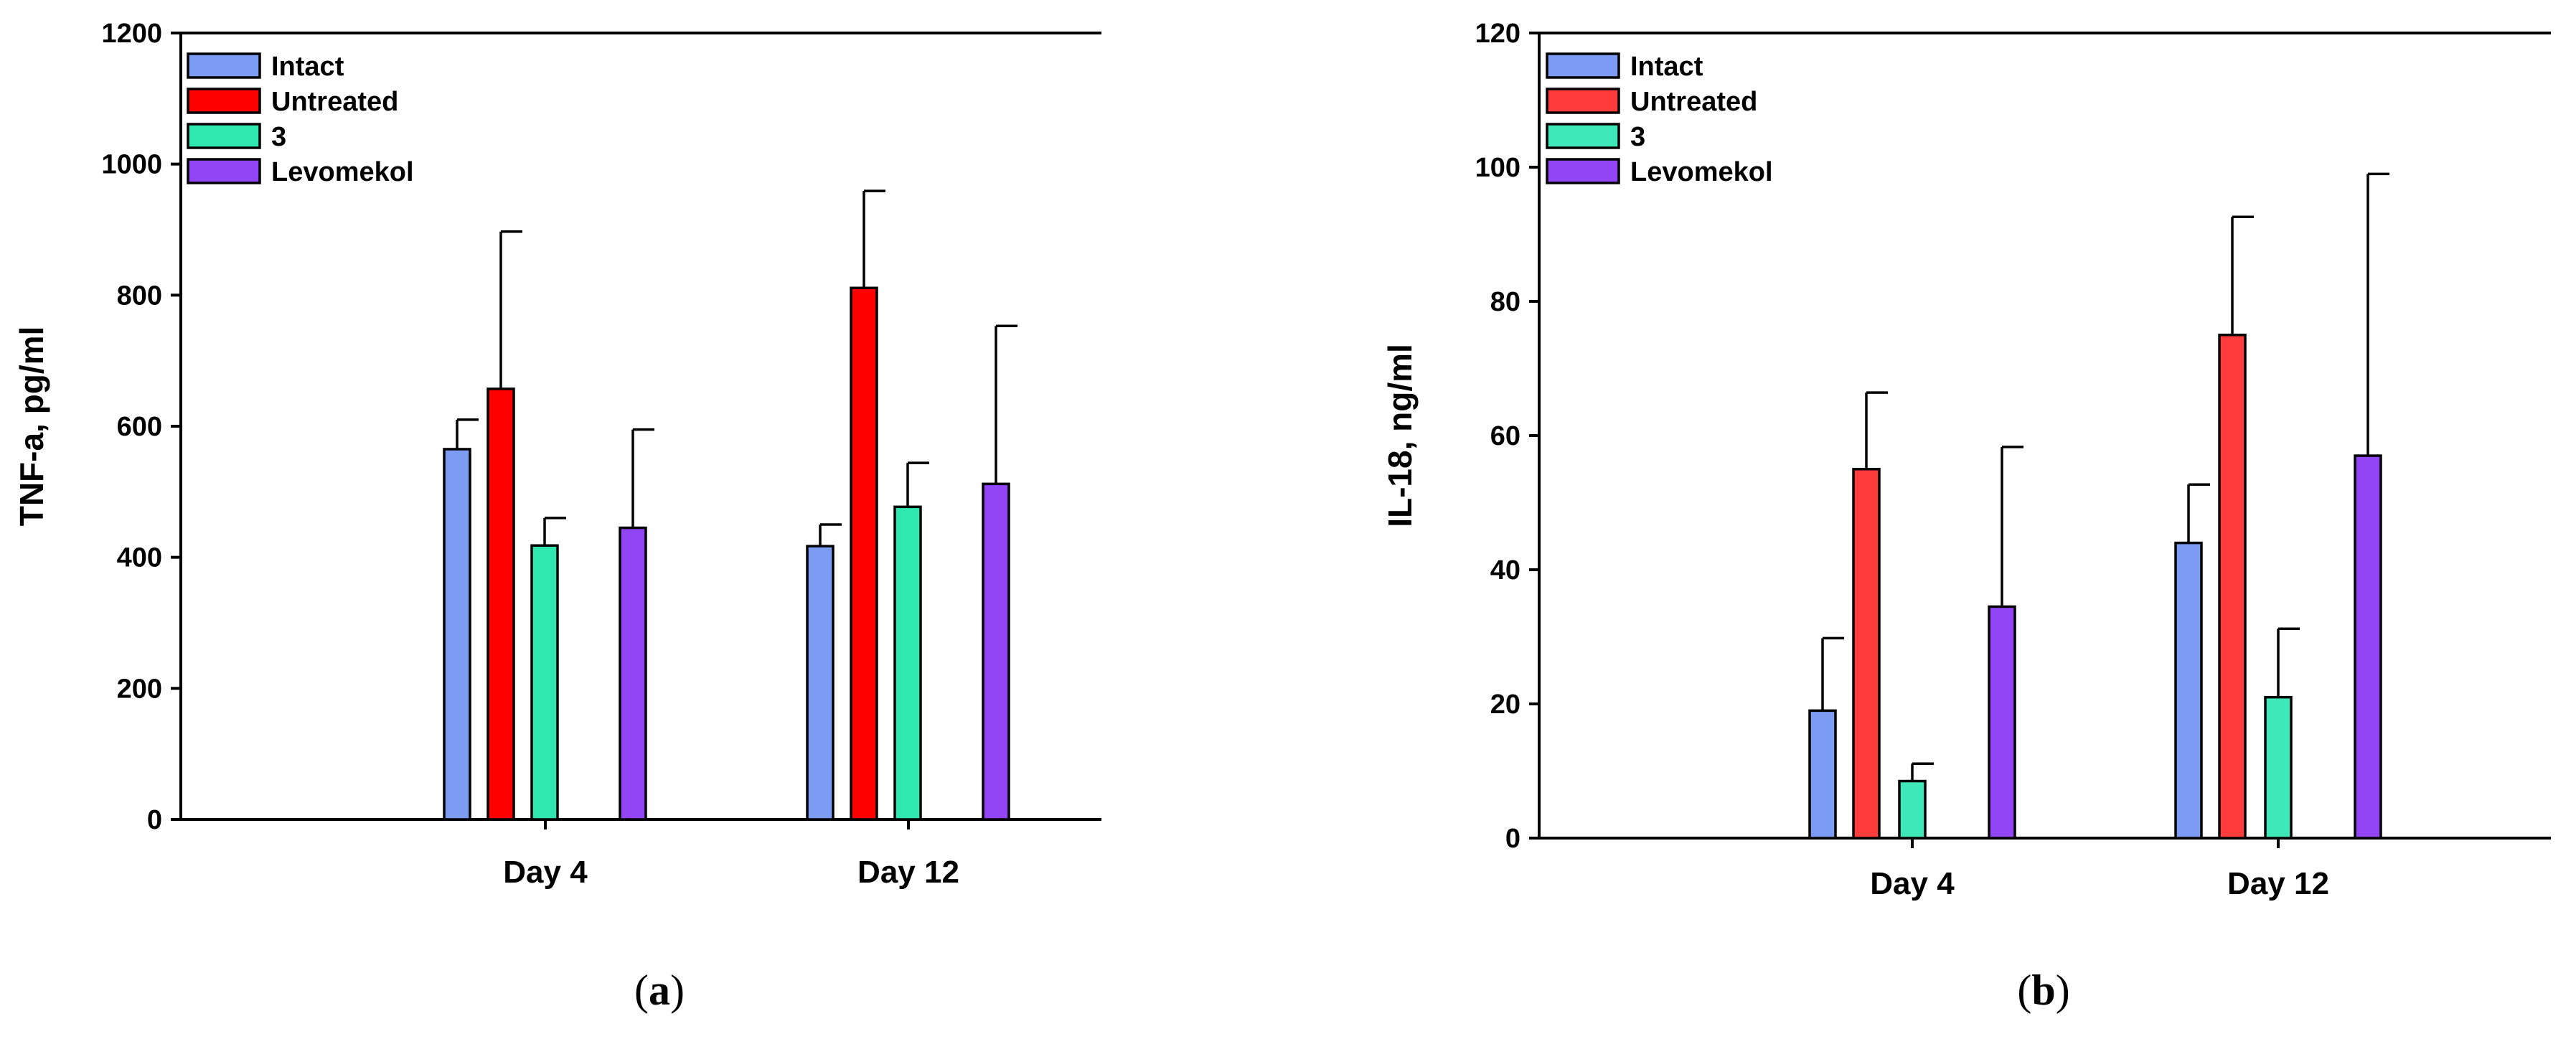  I want to click on y-tick-label: 80, so click(1505, 302).